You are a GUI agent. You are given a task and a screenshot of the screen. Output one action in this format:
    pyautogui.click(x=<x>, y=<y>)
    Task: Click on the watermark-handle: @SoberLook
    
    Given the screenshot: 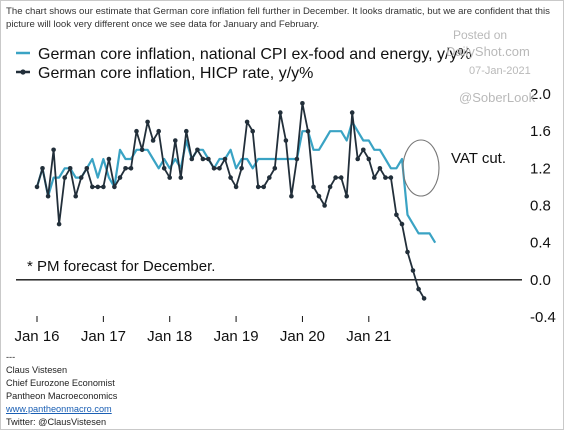 What is the action you would take?
    pyautogui.click(x=497, y=97)
    